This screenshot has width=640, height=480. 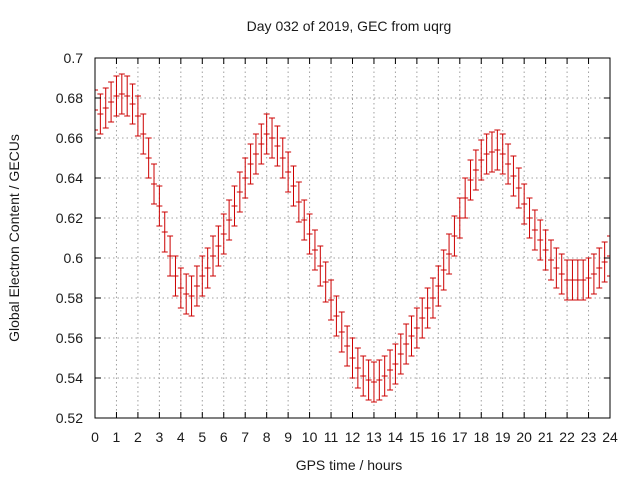 What do you see at coordinates (353, 437) in the screenshot?
I see `x-tick-label: 12` at bounding box center [353, 437].